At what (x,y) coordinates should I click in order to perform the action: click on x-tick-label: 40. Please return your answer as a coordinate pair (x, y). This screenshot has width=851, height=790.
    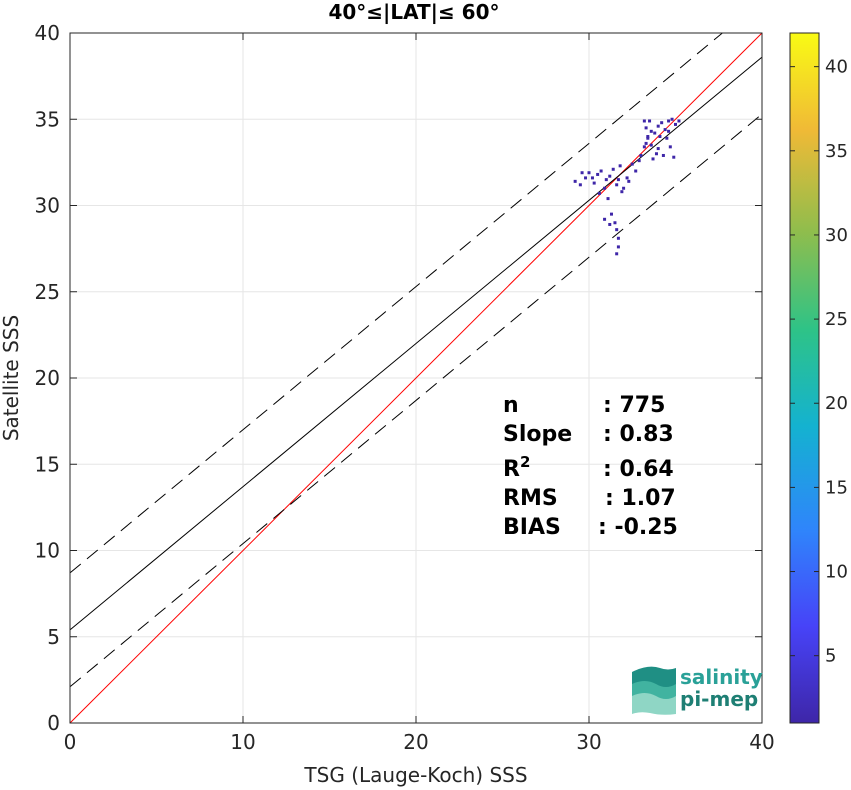
    Looking at the image, I should click on (761, 742).